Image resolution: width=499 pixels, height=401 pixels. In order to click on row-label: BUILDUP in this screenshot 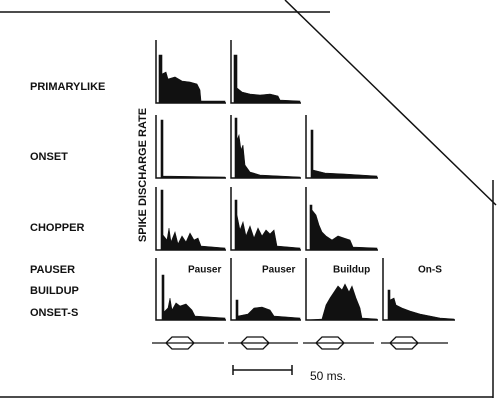, I will do `click(54, 291)`.